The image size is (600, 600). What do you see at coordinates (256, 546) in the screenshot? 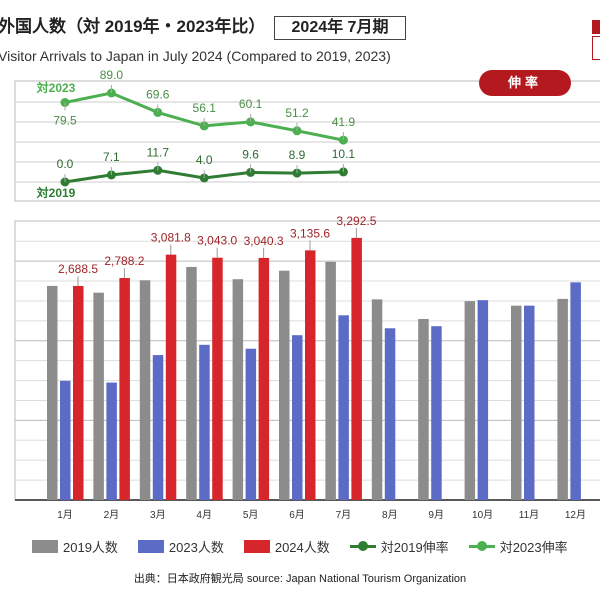
I see `legend-swatch-2024` at bounding box center [256, 546].